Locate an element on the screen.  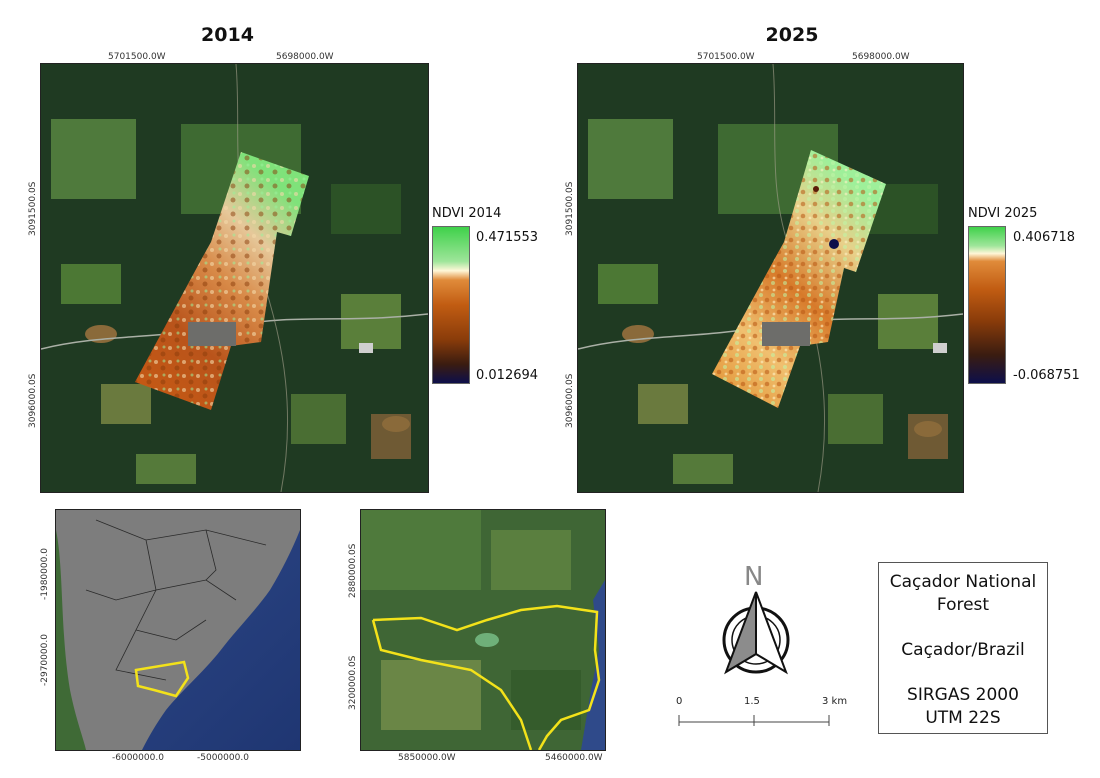
forest-location-marker is located at coordinates (487, 640).